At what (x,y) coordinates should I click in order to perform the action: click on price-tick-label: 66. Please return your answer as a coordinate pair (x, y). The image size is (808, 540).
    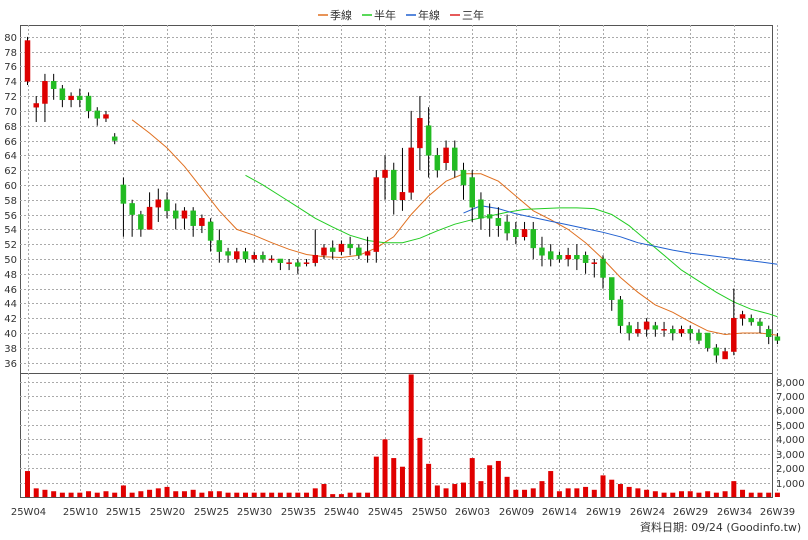
    Looking at the image, I should click on (10, 142).